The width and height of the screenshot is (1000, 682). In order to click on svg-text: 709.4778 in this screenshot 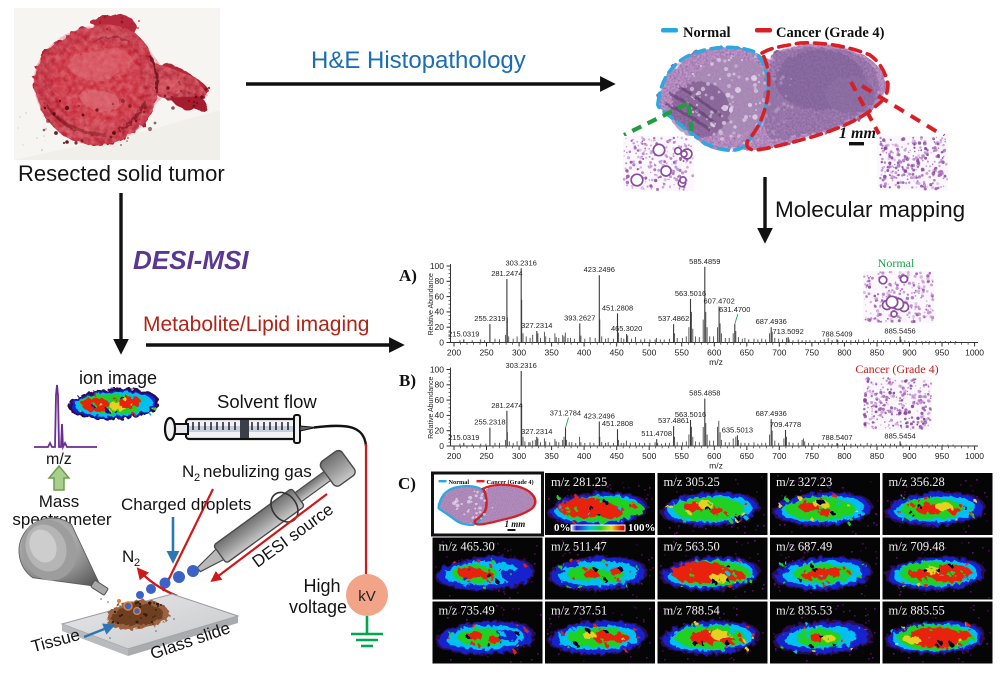, I will do `click(785, 424)`.